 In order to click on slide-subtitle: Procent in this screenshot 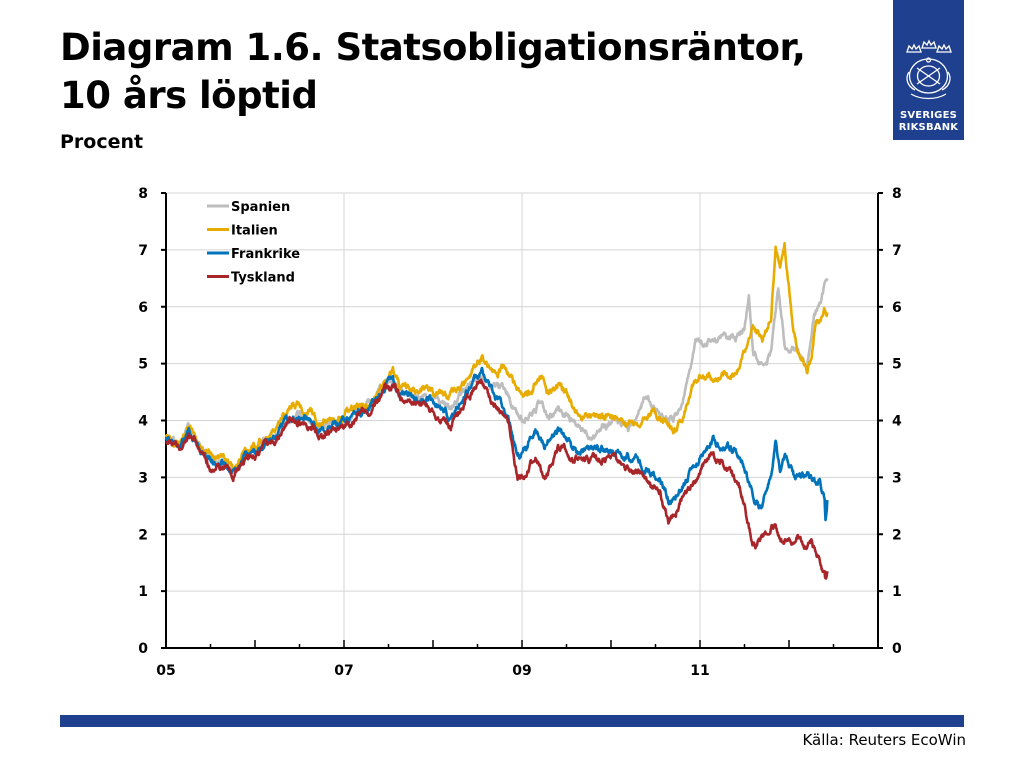, I will do `click(102, 142)`.